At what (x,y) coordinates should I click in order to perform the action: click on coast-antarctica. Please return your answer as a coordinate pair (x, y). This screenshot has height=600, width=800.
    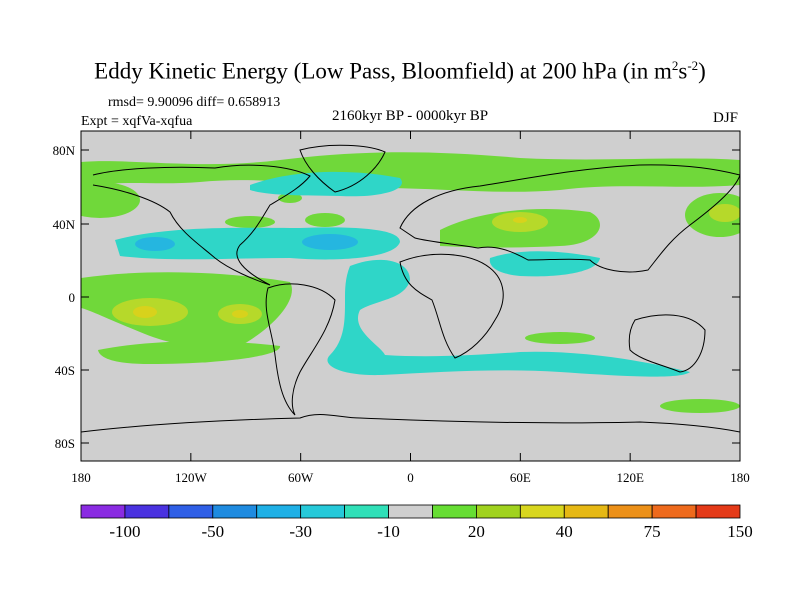
    Looking at the image, I should click on (410, 423).